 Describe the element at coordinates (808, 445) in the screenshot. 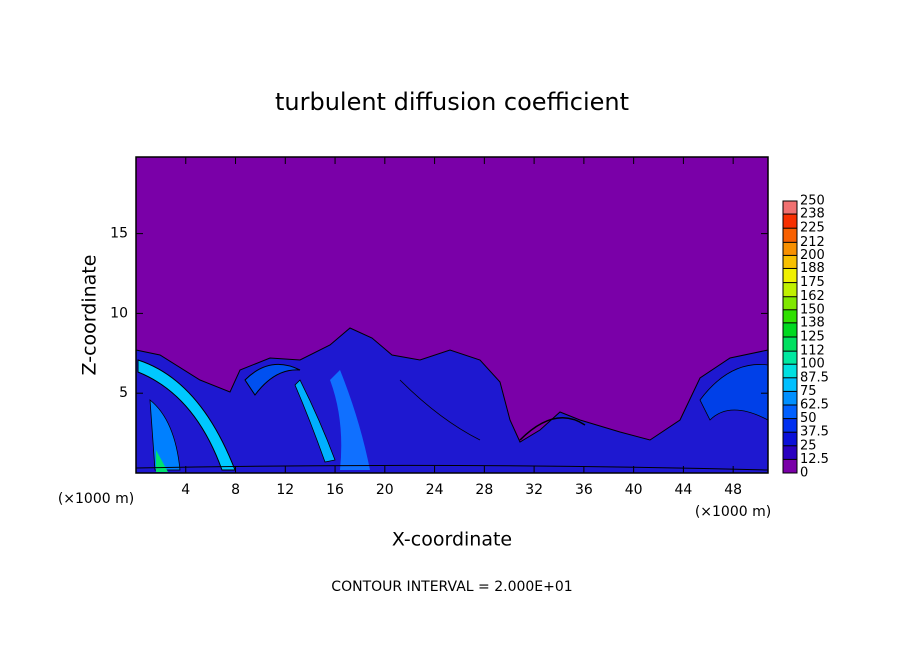

I see `colorbar-tick-label: 25` at that location.